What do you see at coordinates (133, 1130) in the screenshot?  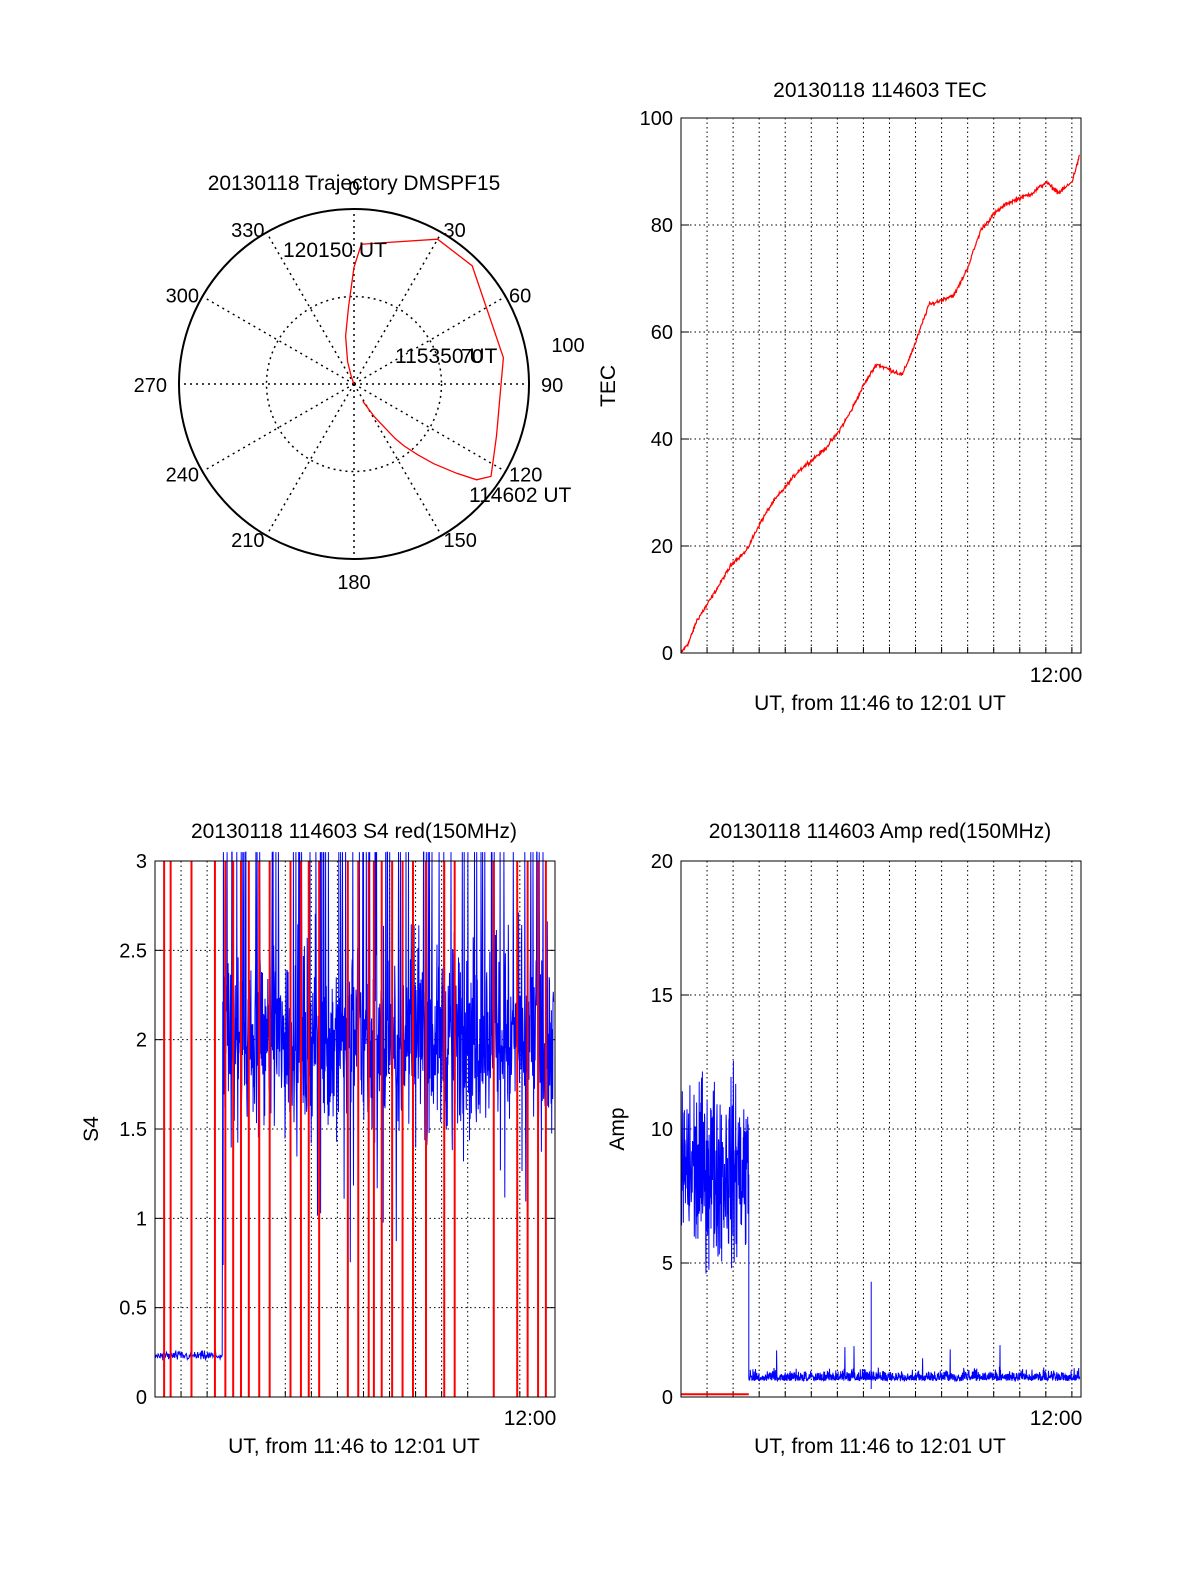 I see `s4-y-tick-label: 1.5` at bounding box center [133, 1130].